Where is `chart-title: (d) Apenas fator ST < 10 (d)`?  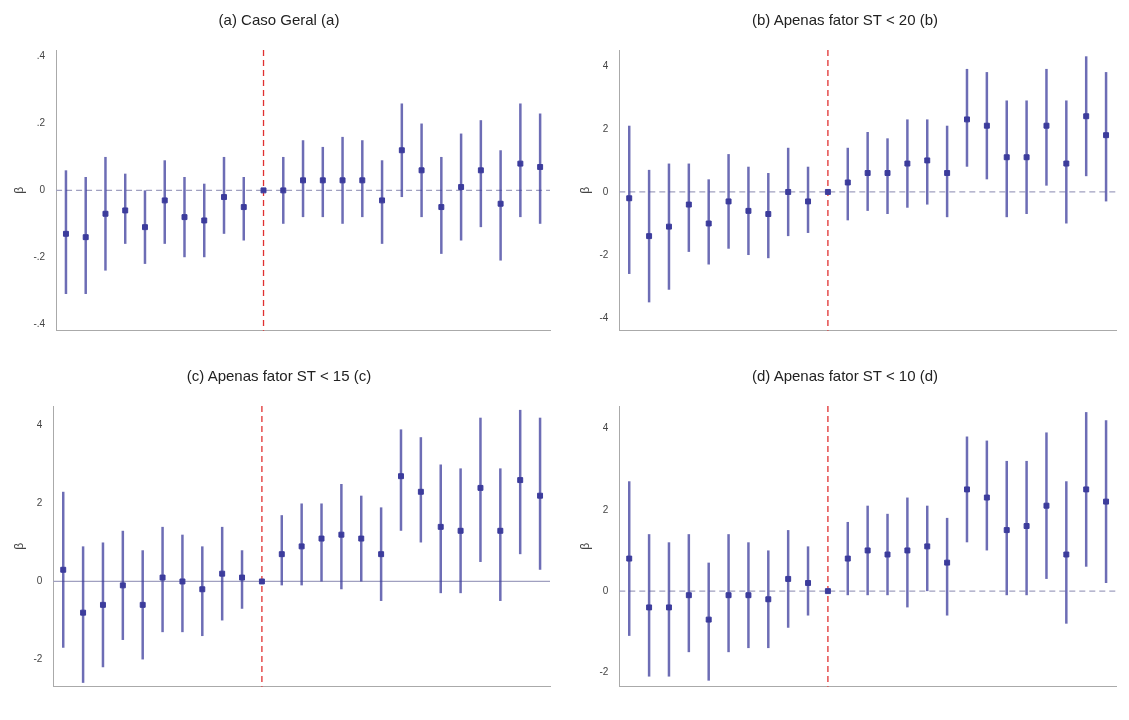
chart-title: (d) Apenas fator ST < 10 (d) is located at coordinates (845, 376).